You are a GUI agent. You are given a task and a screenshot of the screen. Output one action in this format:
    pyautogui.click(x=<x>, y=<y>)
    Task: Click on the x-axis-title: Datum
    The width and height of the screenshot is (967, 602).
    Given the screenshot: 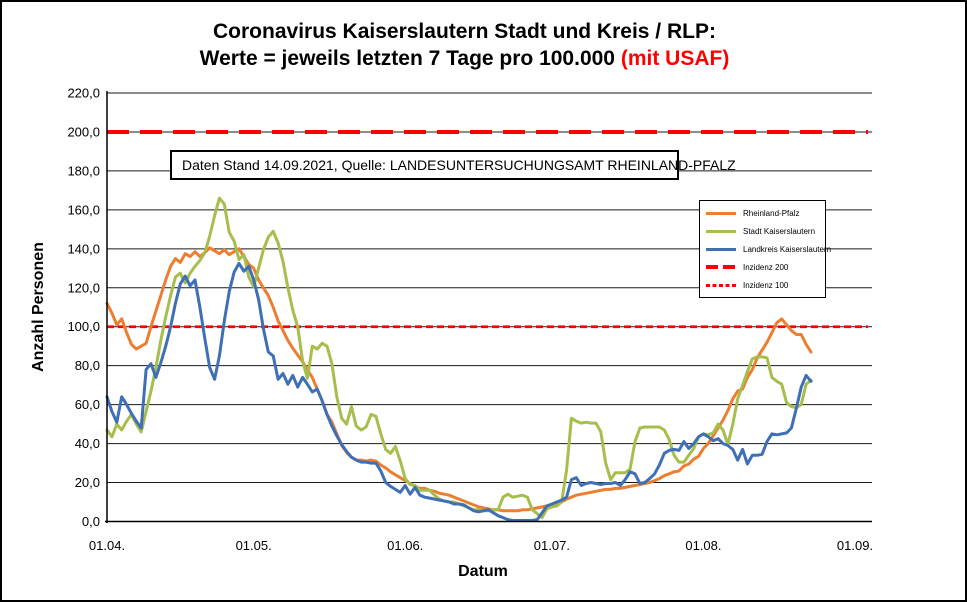 What is the action you would take?
    pyautogui.click(x=483, y=571)
    